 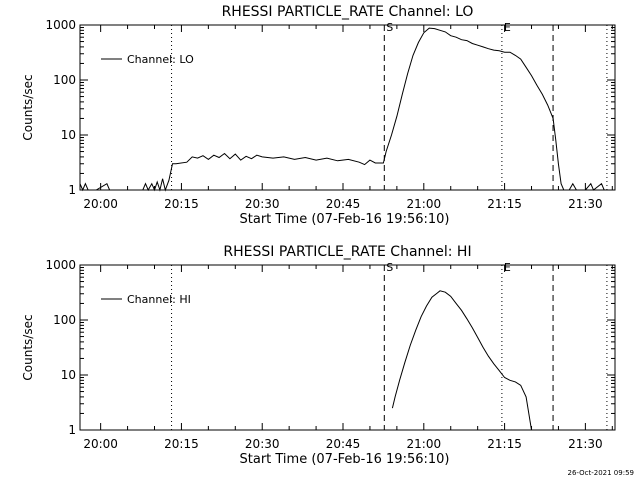 What do you see at coordinates (347, 252) in the screenshot?
I see `chart-title: RHESSI PARTICLE_RATE Channel: HI` at bounding box center [347, 252].